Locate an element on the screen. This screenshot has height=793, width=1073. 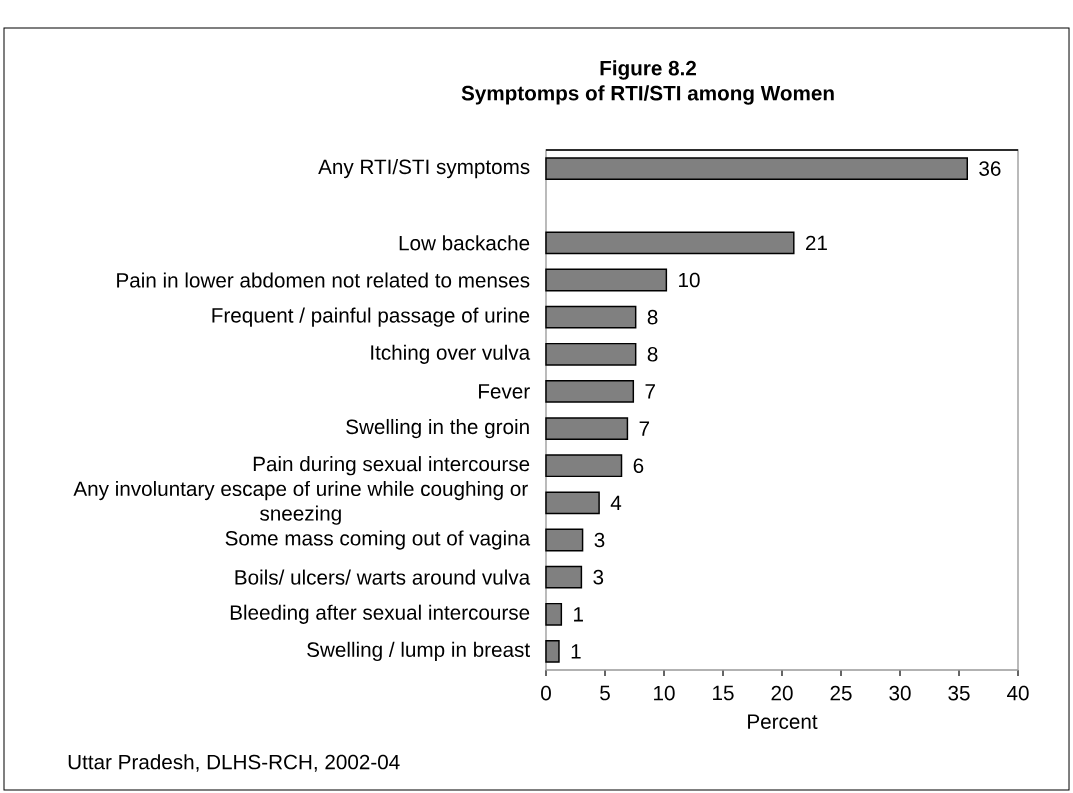
y-tick-label: Pain during sexual intercourse is located at coordinates (391, 466).